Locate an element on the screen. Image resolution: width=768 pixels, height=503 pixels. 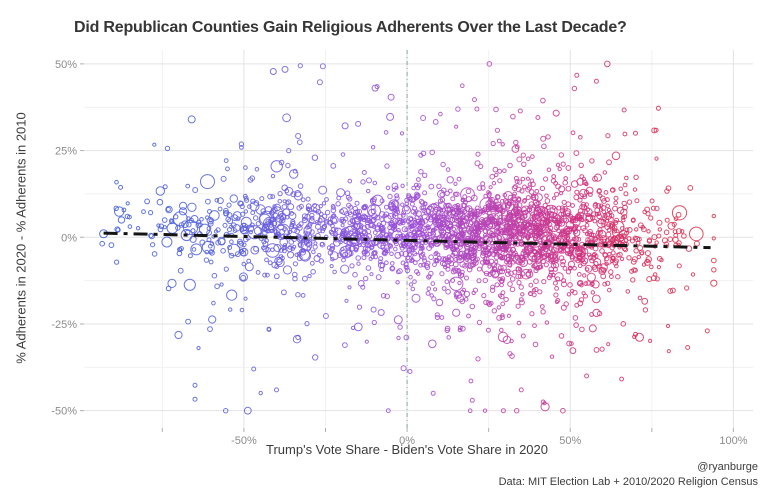
svg-text: -25% is located at coordinates (64, 325).